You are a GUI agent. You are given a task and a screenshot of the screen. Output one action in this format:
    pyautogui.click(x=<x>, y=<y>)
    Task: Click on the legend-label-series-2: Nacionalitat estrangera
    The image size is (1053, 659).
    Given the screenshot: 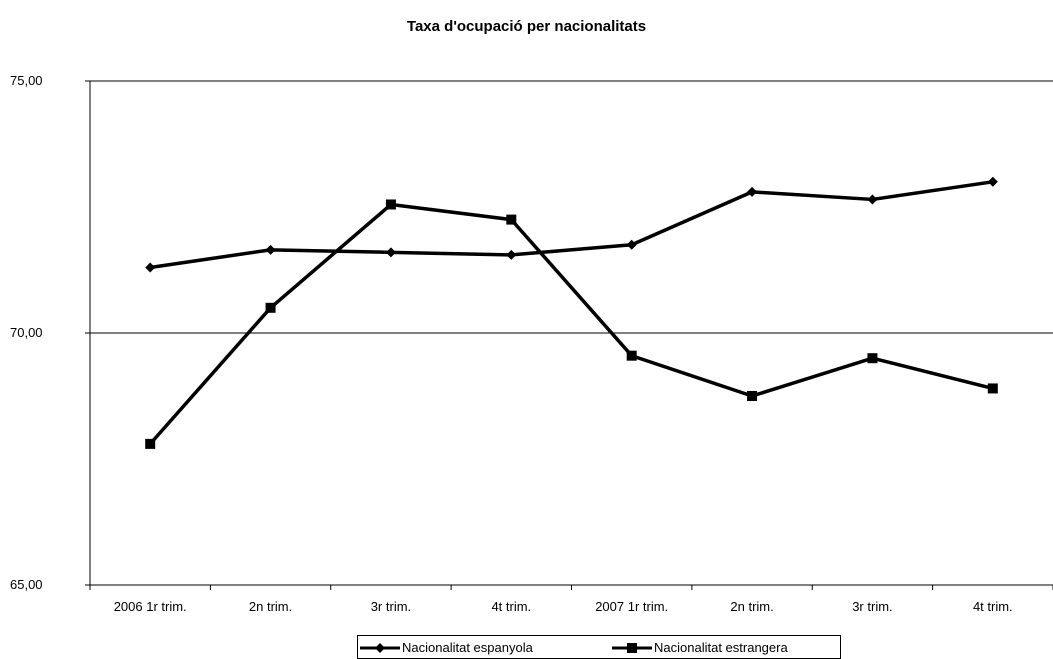 What is the action you would take?
    pyautogui.click(x=721, y=647)
    